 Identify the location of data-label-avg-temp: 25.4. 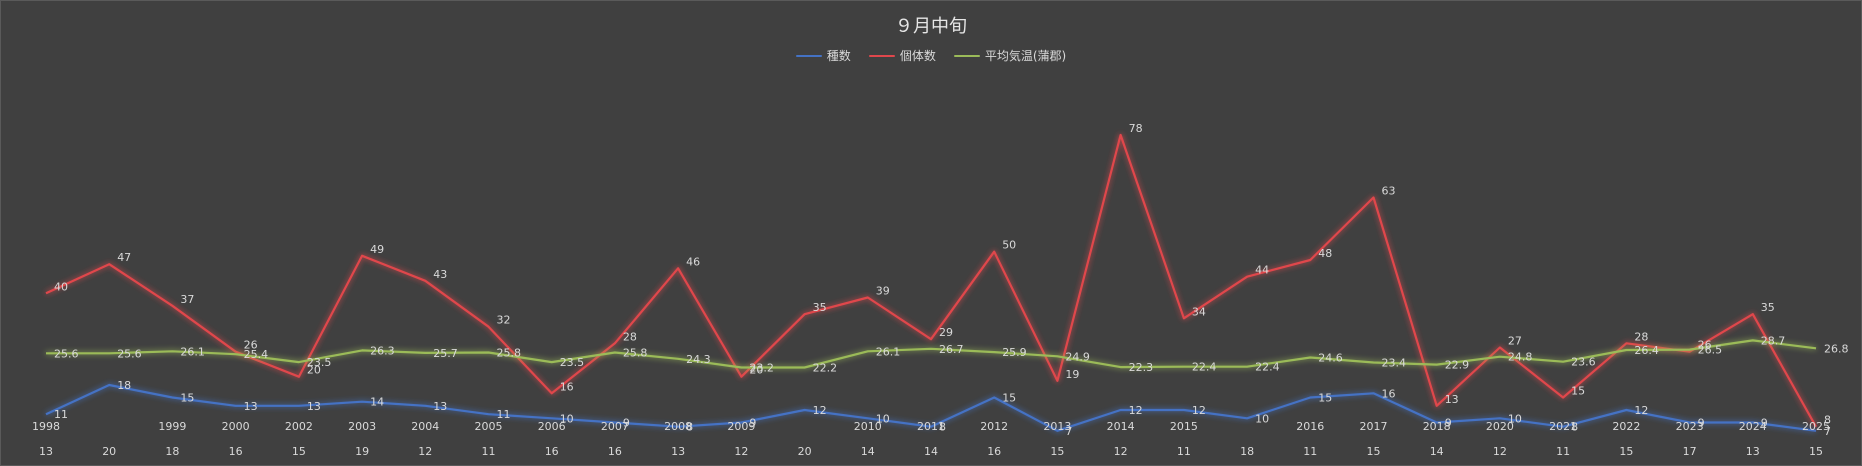
(256, 354).